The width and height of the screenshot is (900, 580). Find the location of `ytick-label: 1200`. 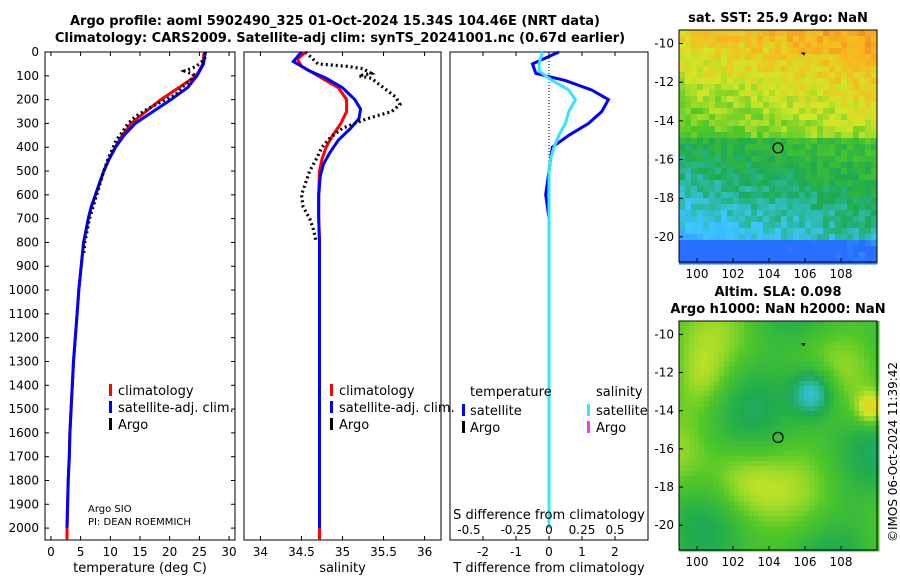

ytick-label: 1200 is located at coordinates (23, 338).